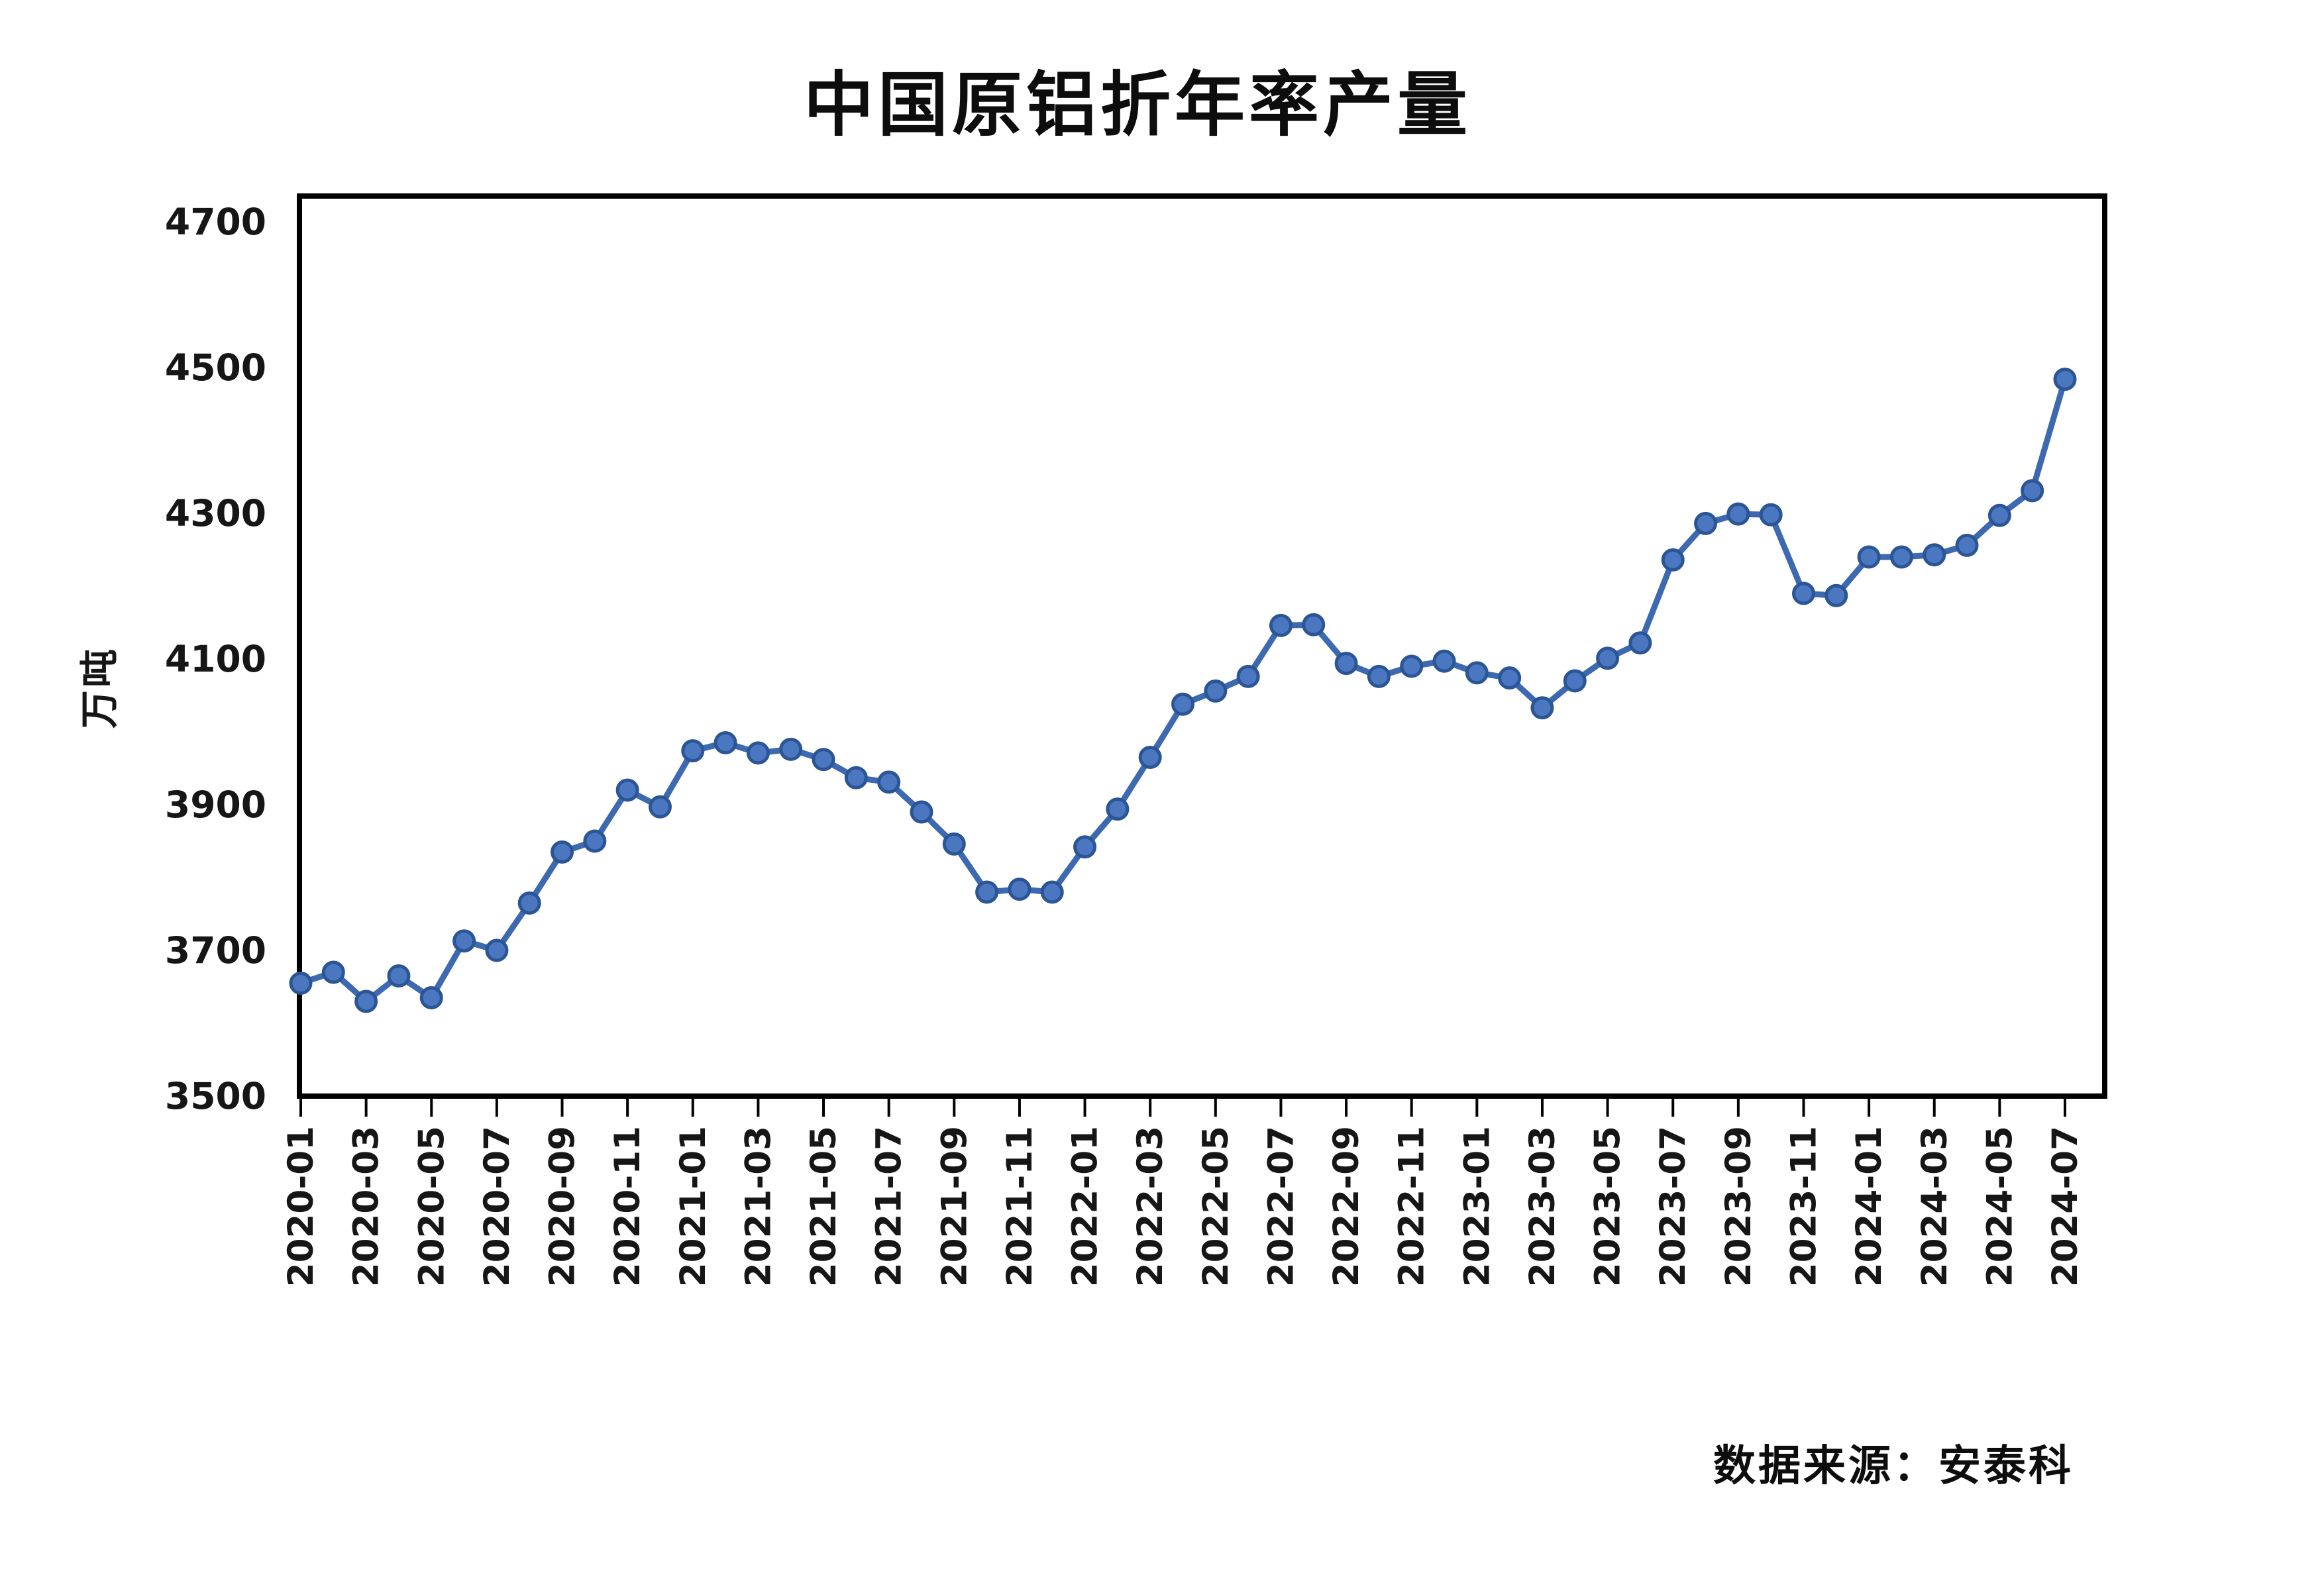 This screenshot has width=2324, height=1569. What do you see at coordinates (563, 1206) in the screenshot?
I see `x-axis-tick-label: 2020-09` at bounding box center [563, 1206].